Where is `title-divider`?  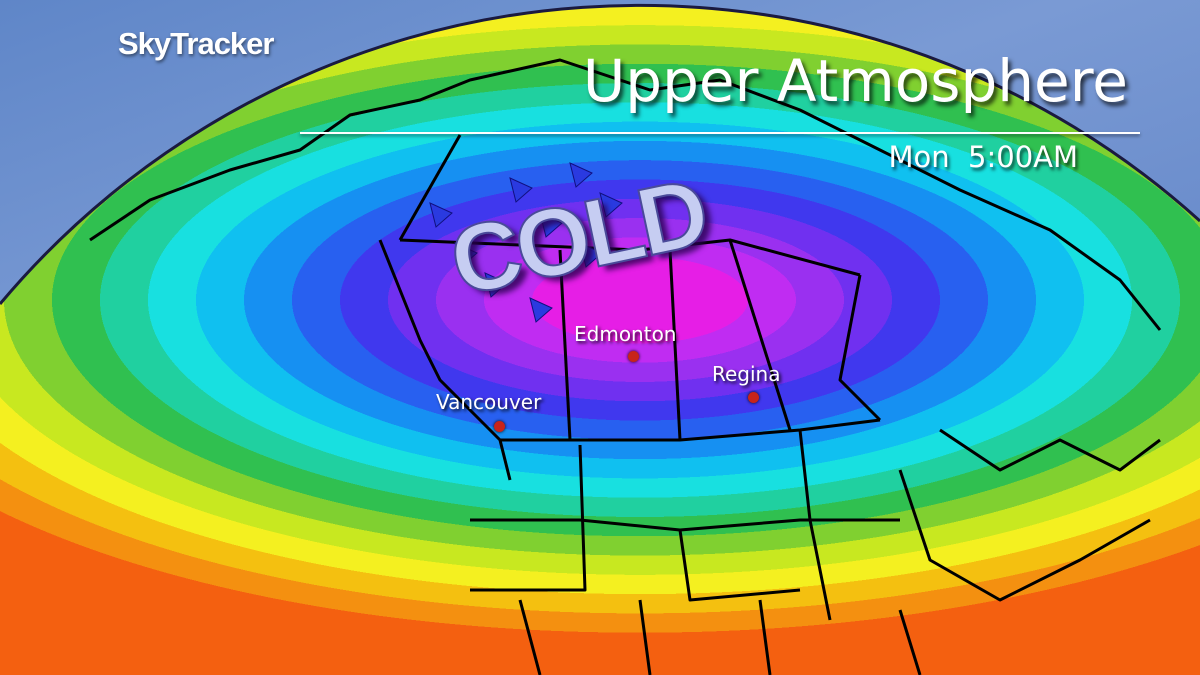
title-divider is located at coordinates (720, 133).